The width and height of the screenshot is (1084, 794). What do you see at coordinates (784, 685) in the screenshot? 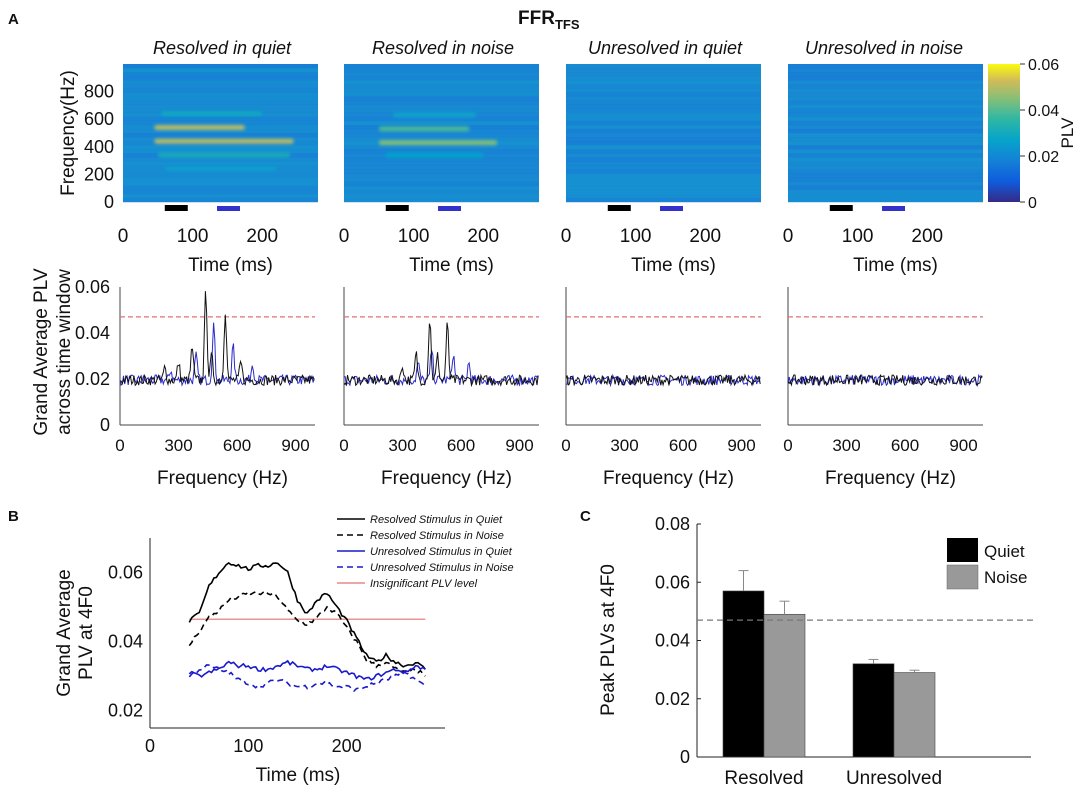
I see `bar-noise-resolved` at bounding box center [784, 685].